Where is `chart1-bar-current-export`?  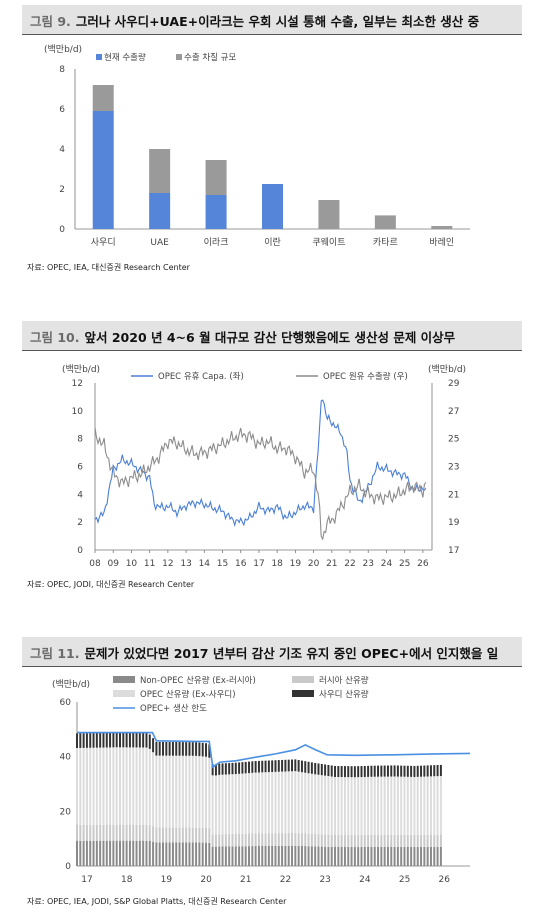
chart1-bar-current-export is located at coordinates (272, 206).